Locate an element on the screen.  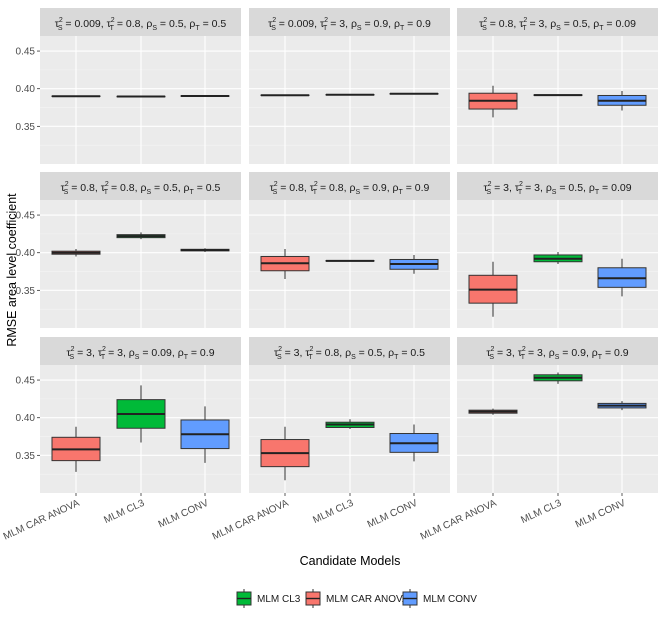
legend-item: MLM CL3 is located at coordinates (268, 598).